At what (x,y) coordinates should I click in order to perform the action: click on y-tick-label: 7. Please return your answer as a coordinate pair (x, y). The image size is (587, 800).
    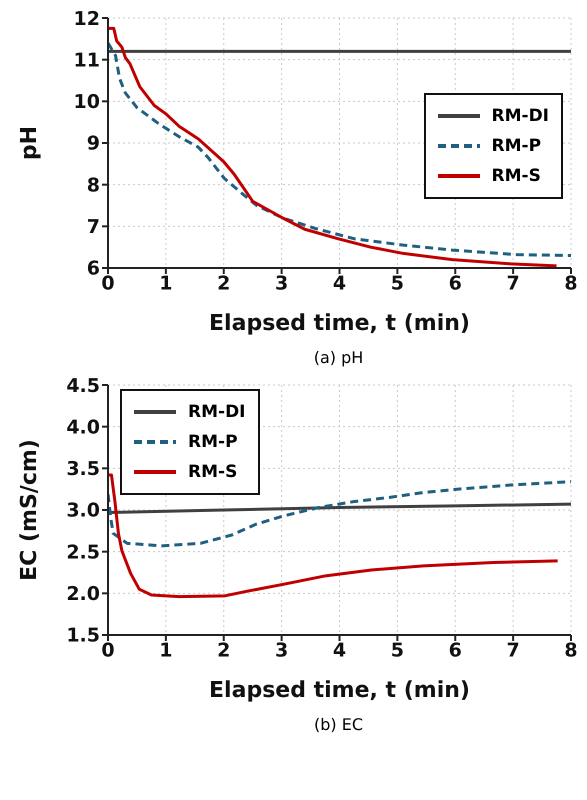
    Looking at the image, I should click on (93, 227).